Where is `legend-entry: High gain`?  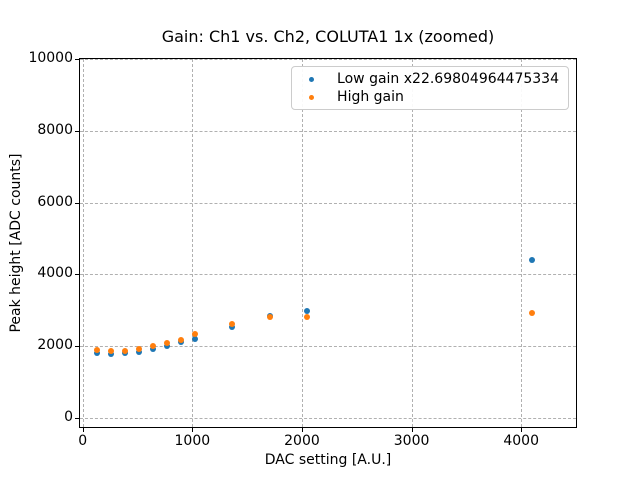 legend-entry: High gain is located at coordinates (425, 97).